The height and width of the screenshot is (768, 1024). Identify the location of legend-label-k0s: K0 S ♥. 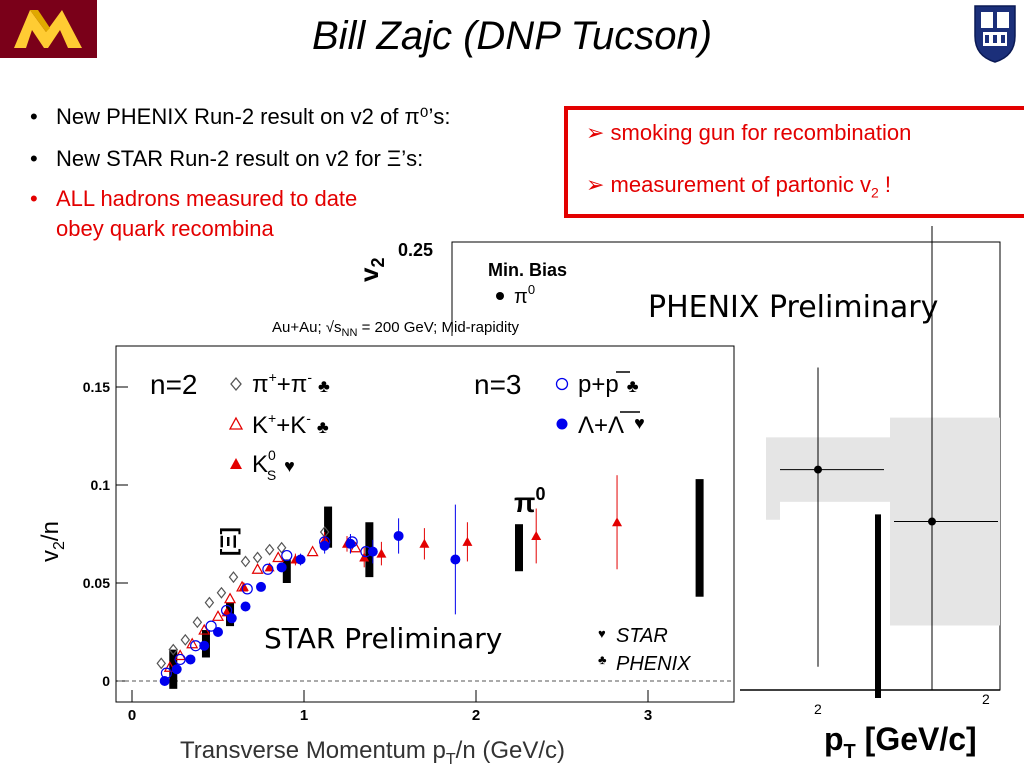
(273, 465).